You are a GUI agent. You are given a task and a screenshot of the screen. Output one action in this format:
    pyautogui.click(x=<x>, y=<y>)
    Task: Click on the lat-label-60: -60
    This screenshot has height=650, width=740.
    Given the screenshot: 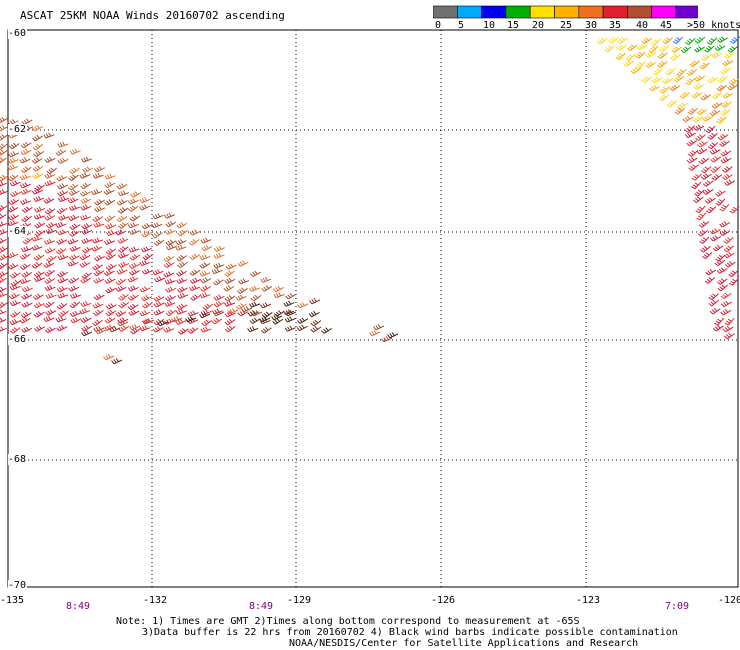 What is the action you would take?
    pyautogui.click(x=18, y=33)
    